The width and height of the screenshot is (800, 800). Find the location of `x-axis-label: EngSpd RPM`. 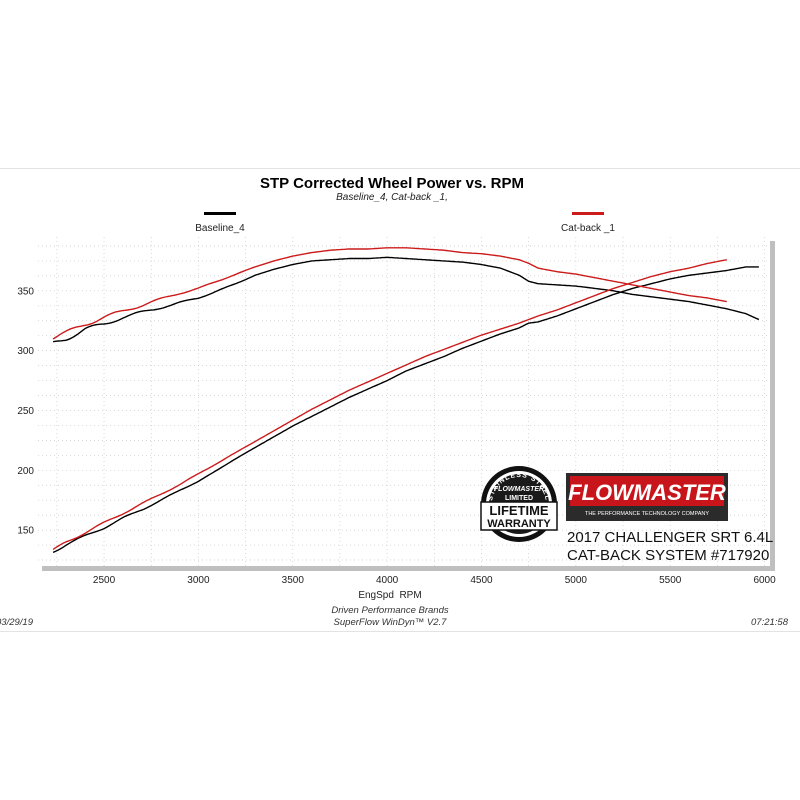

x-axis-label: EngSpd RPM is located at coordinates (389, 595).